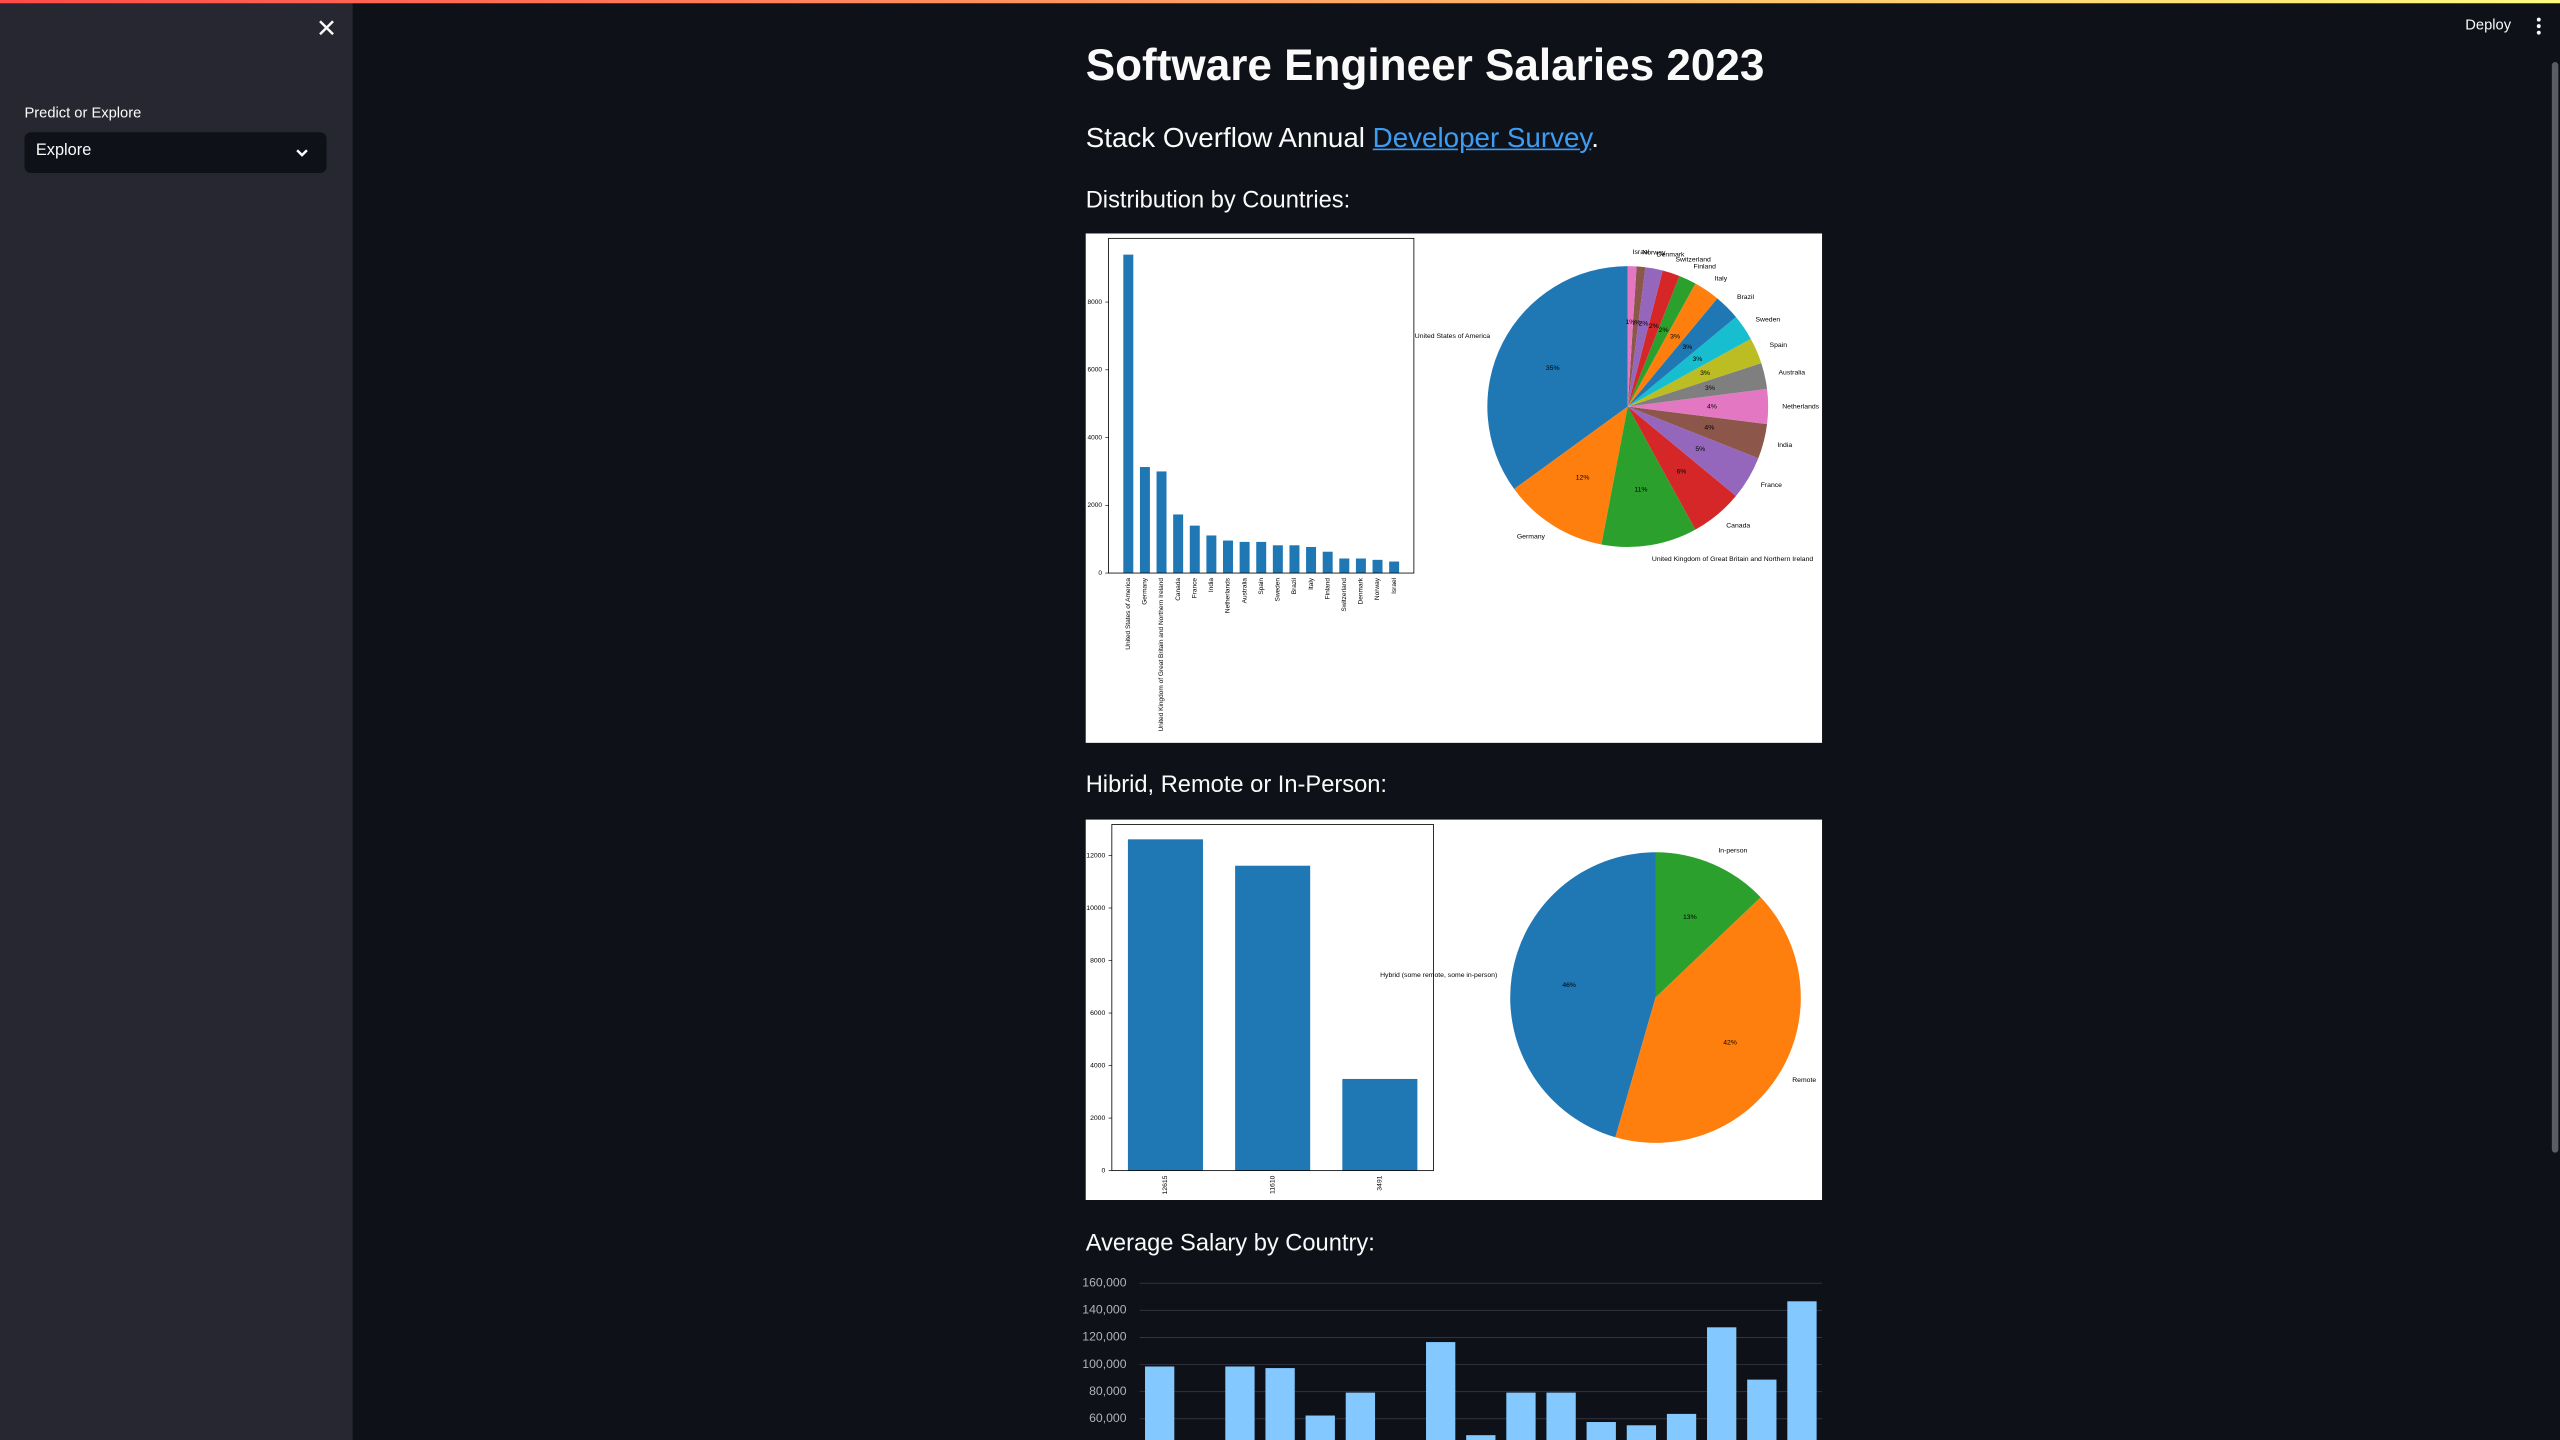 The image size is (2560, 1440). I want to click on select-chevron, so click(302, 153).